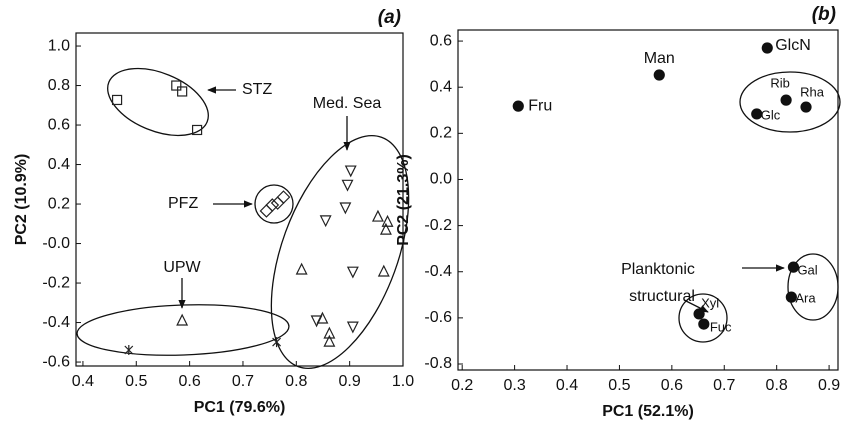 The width and height of the screenshot is (846, 424). Describe the element at coordinates (812, 91) in the screenshot. I see `point-label: Rha` at that location.